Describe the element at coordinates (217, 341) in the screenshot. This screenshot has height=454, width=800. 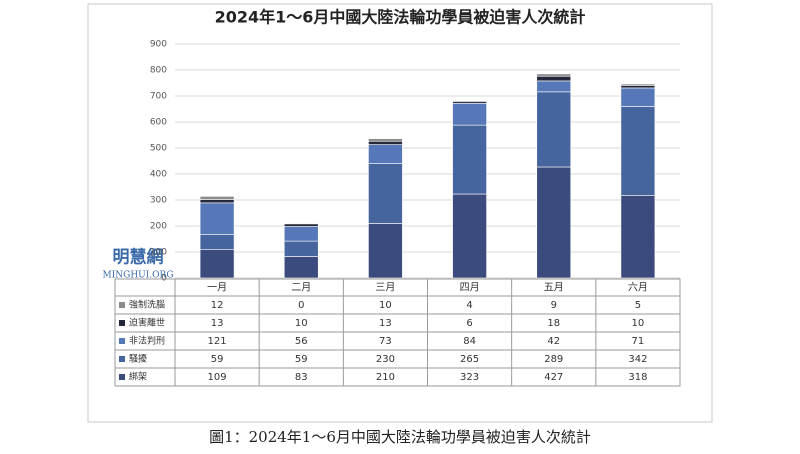
I see `table-value: 121` at that location.